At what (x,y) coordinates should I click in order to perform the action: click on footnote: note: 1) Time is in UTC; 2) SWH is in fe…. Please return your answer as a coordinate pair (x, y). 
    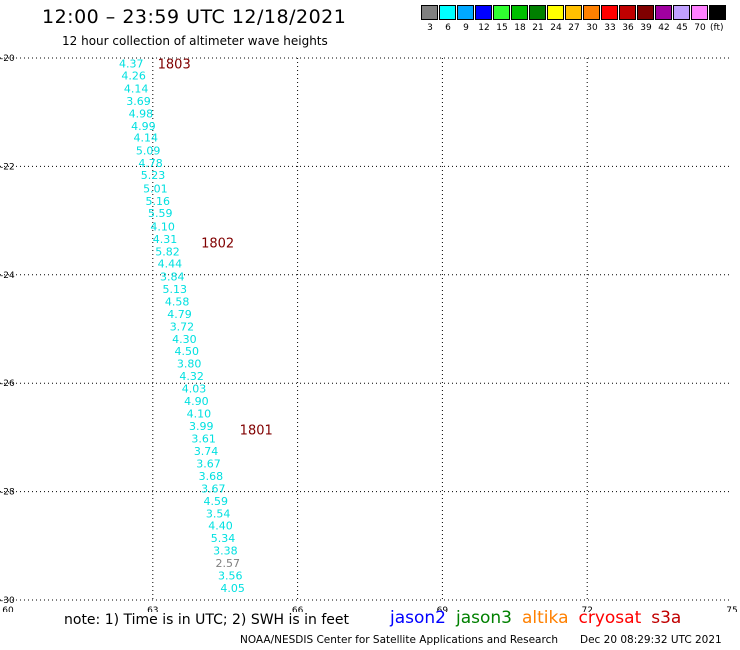
    Looking at the image, I should click on (207, 620).